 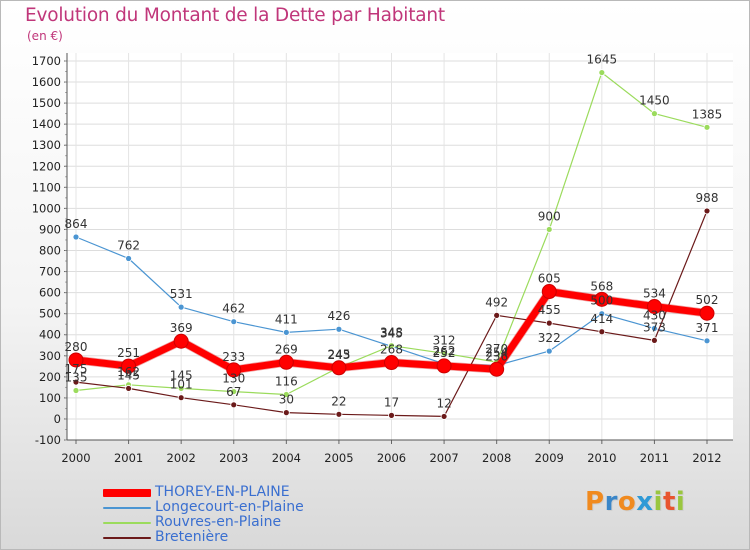 I want to click on data-label-thorey-en-plaine: 269, so click(x=286, y=349).